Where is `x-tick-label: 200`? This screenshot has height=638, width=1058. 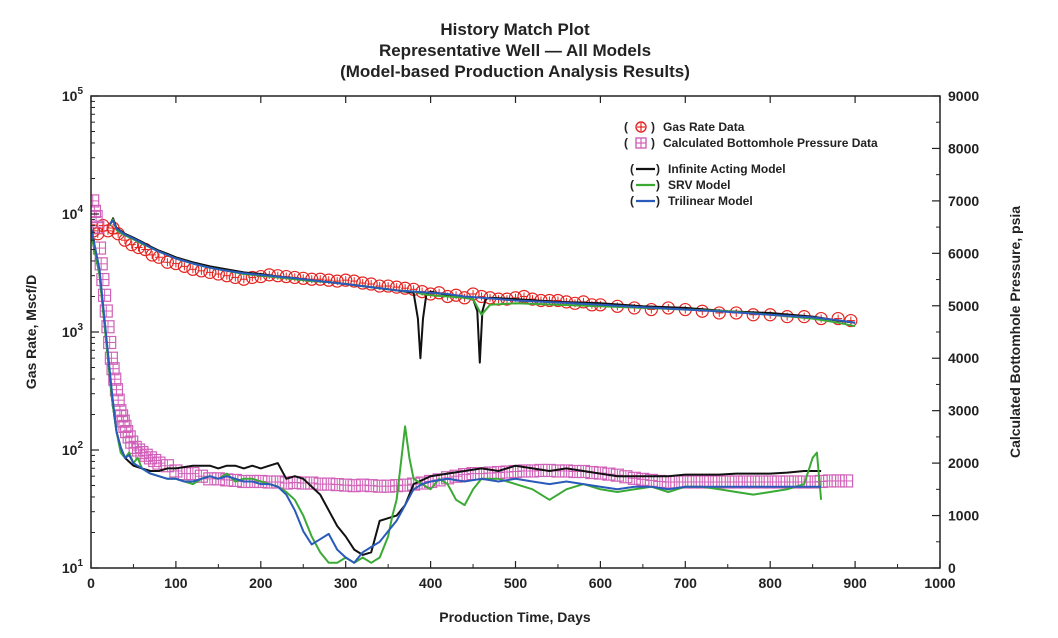 x-tick-label: 200 is located at coordinates (261, 583).